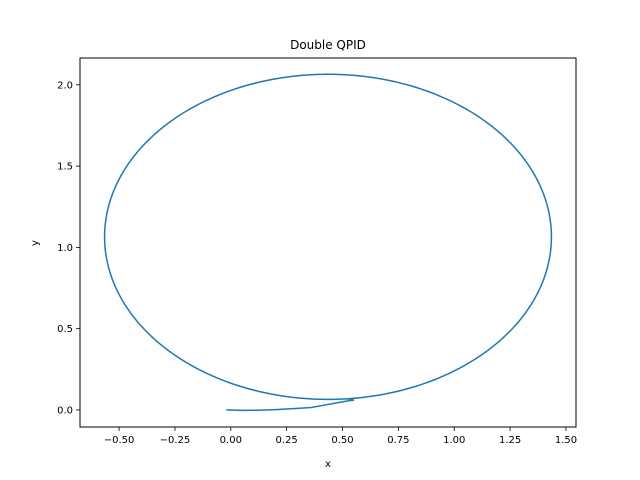 Image resolution: width=640 pixels, height=480 pixels. I want to click on y-tick-label: 1.0, so click(65, 248).